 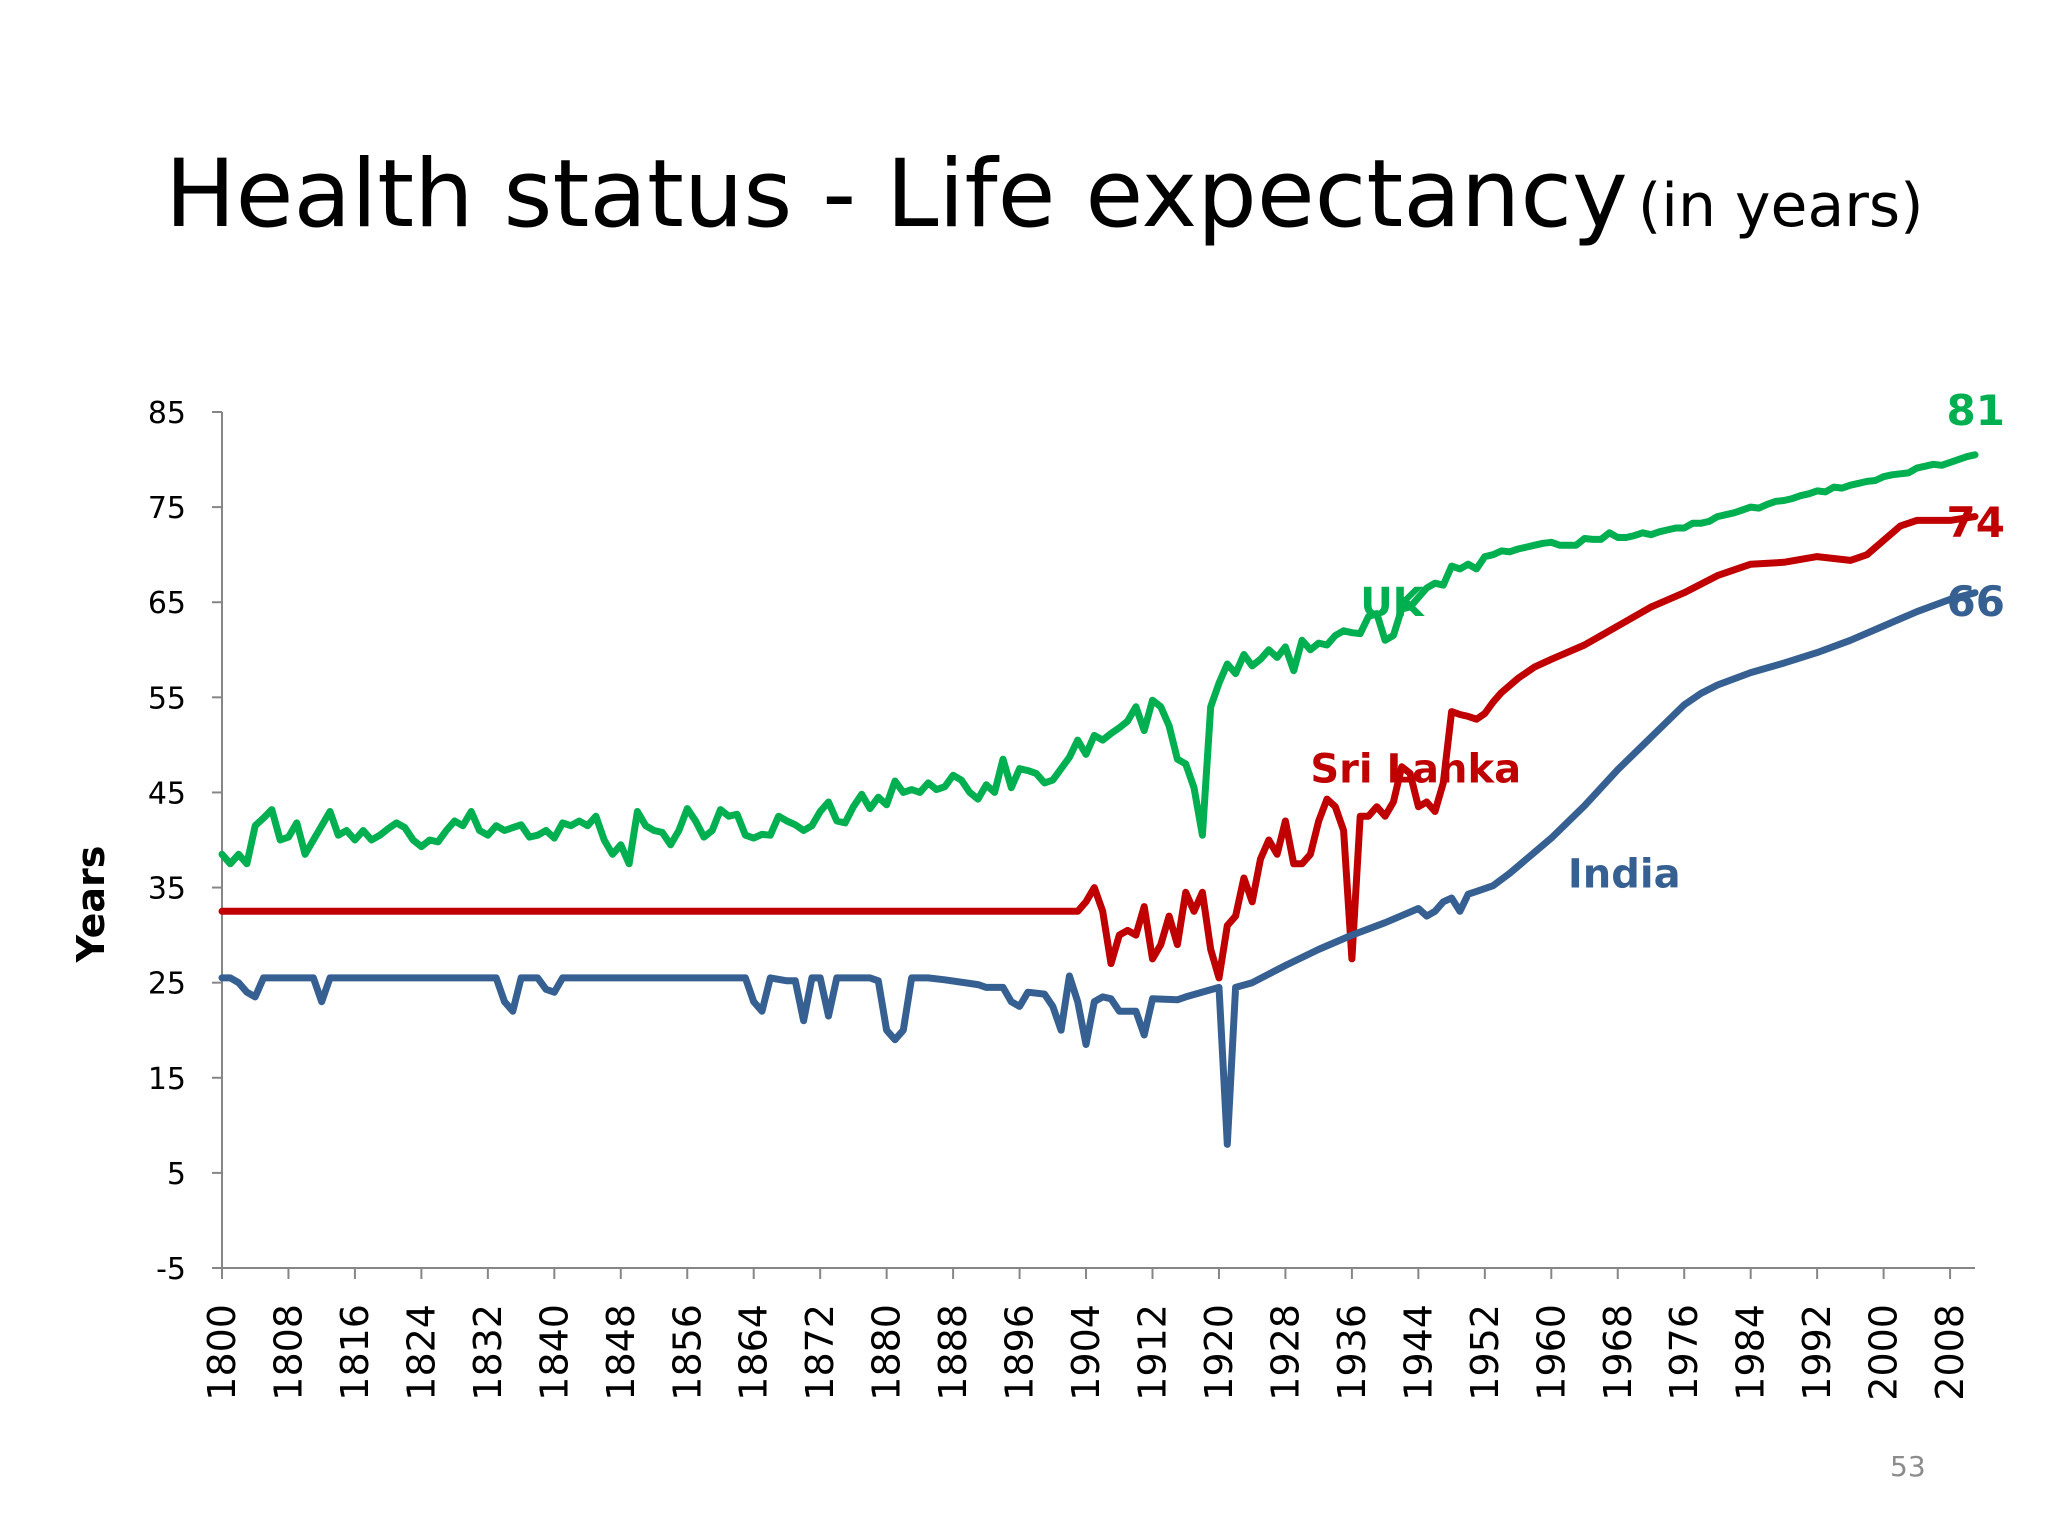 What do you see at coordinates (896, 194) in the screenshot?
I see `title-main: Health status - Life expectancy` at bounding box center [896, 194].